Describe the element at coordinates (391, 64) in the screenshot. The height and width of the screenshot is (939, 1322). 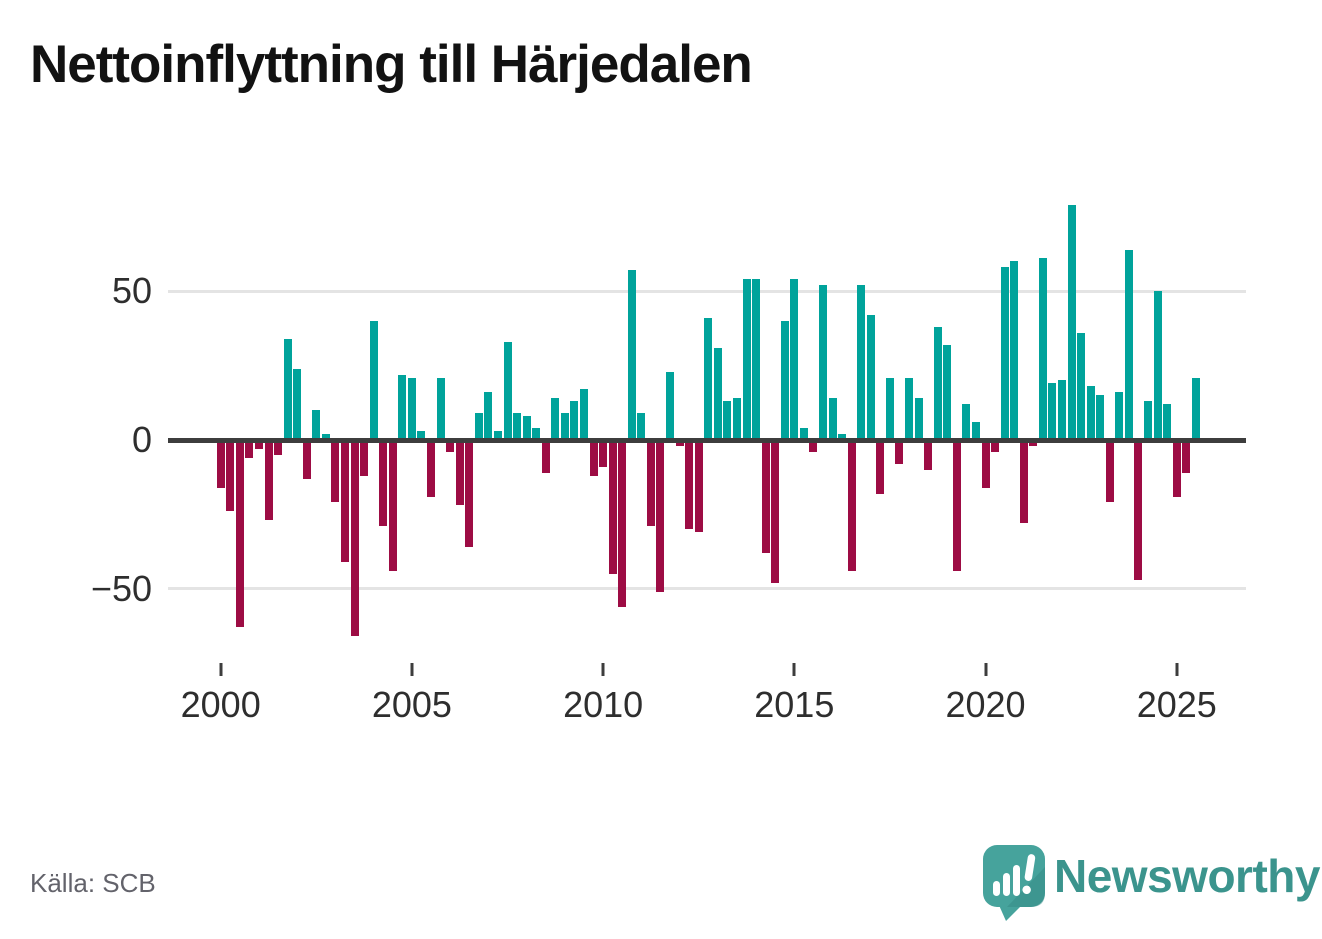
I see `chart-title: Nettoinflyttning till Härjedalen` at that location.